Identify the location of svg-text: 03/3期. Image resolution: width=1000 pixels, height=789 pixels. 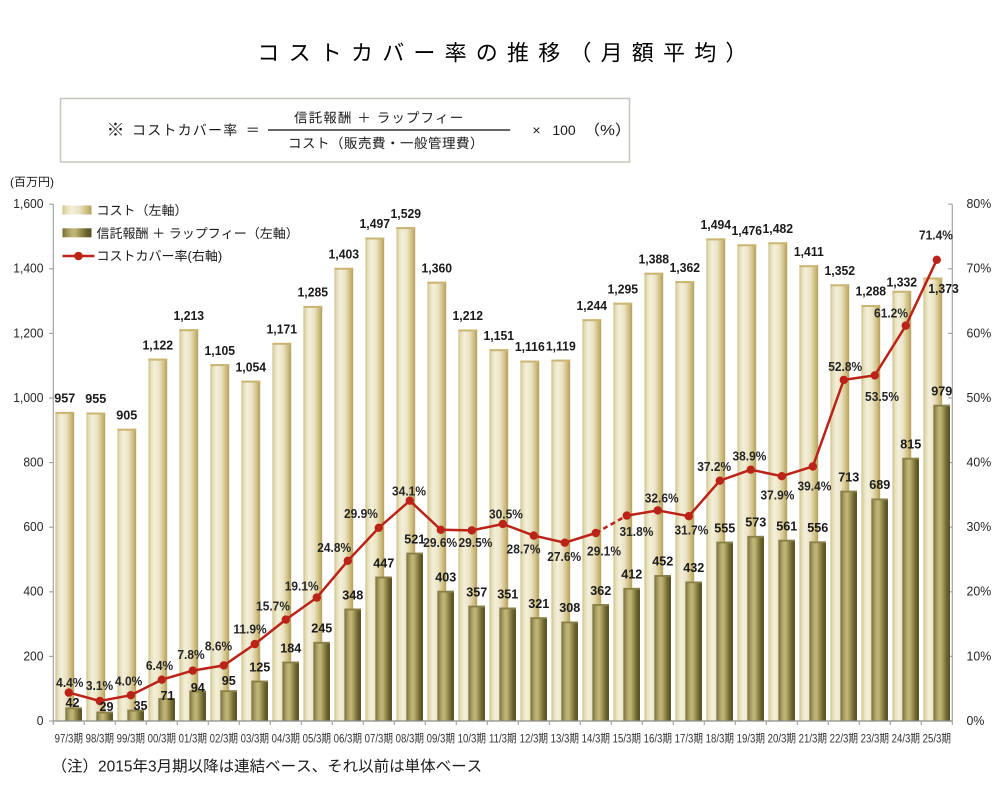
(255, 738).